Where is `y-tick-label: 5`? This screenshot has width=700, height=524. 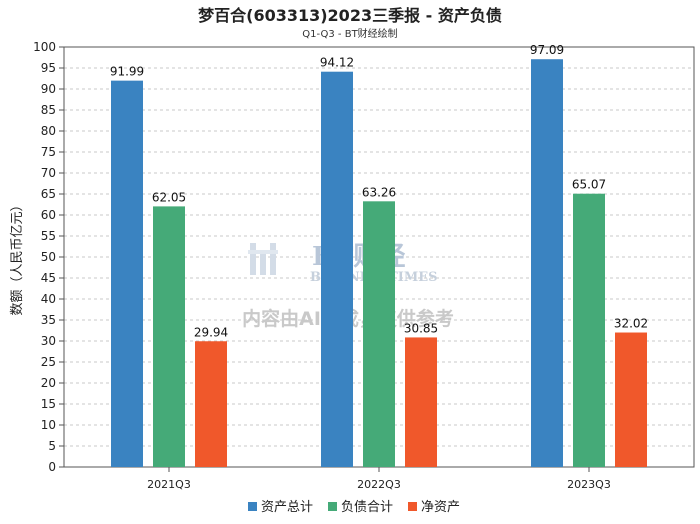 y-tick-label: 5 is located at coordinates (52, 446).